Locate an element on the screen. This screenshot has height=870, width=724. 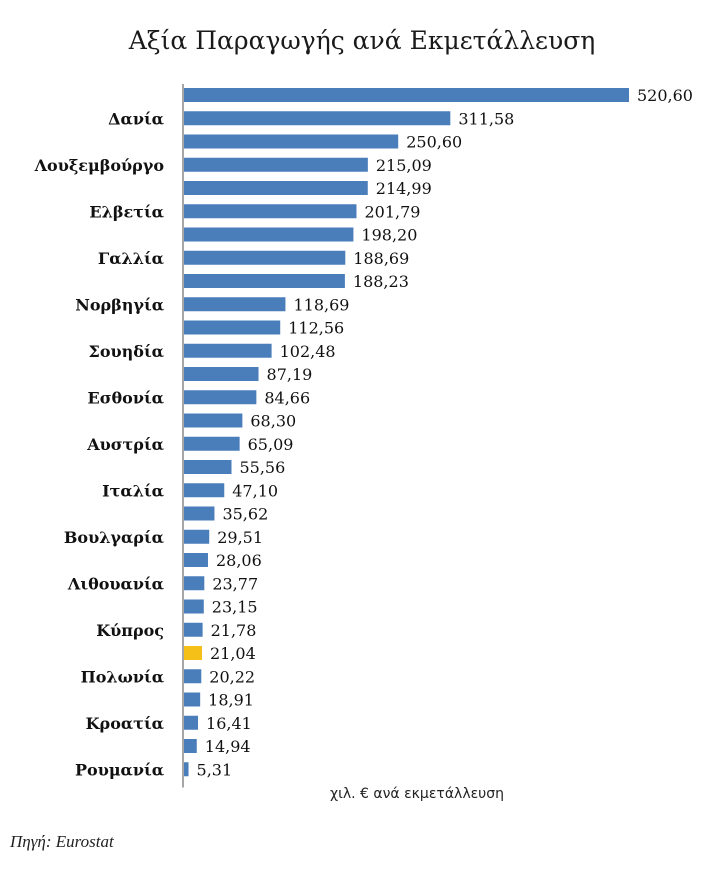
value-label: 214,99 is located at coordinates (404, 188).